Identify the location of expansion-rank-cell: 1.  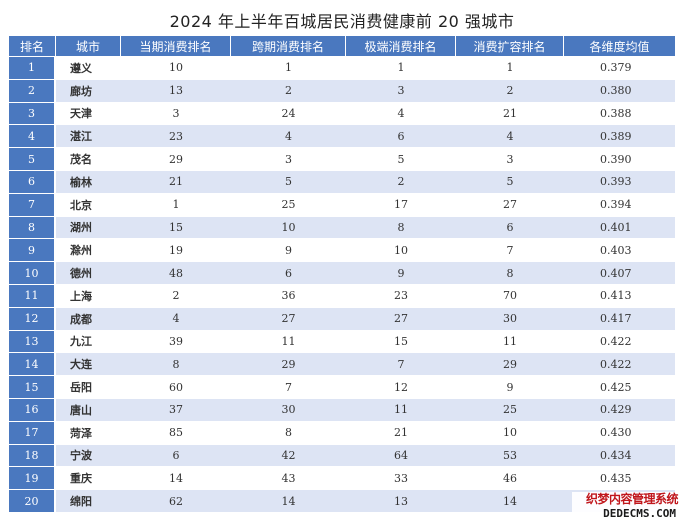
(510, 67).